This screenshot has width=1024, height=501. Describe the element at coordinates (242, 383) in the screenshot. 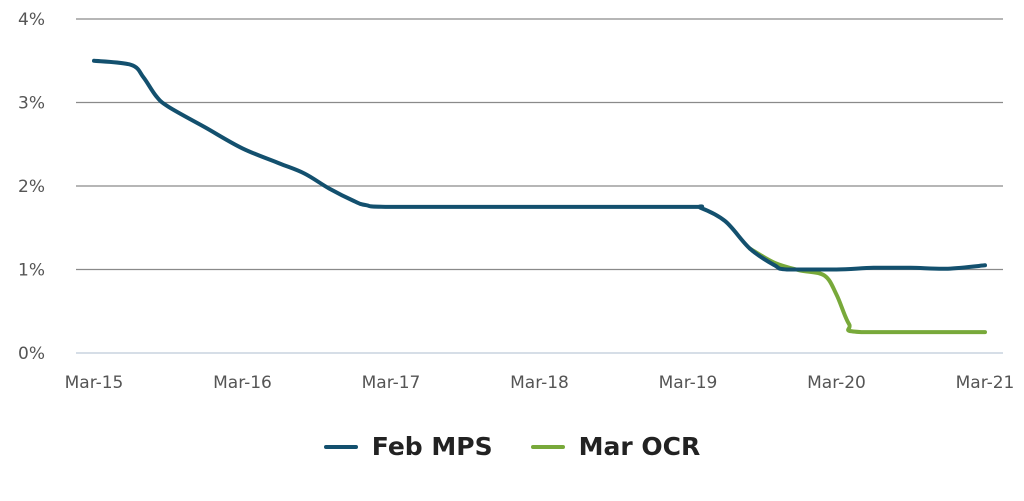

I see `x-tick-label: Mar-16` at that location.